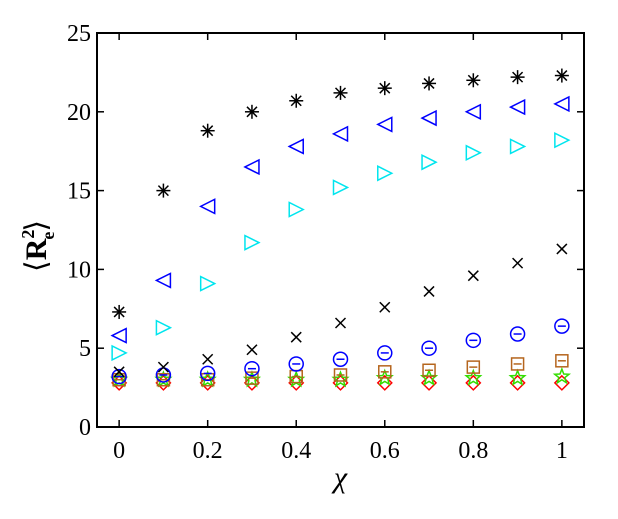 The width and height of the screenshot is (618, 519). Describe the element at coordinates (385, 451) in the screenshot. I see `x-tick-label: 0.6` at that location.